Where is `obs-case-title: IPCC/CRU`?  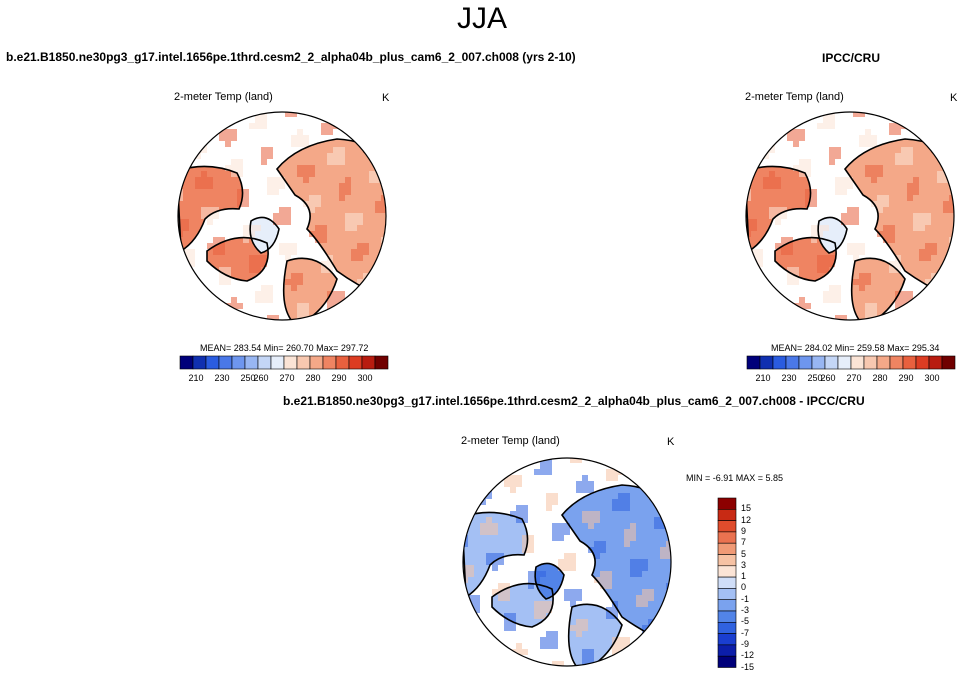
obs-case-title: IPCC/CRU is located at coordinates (851, 58).